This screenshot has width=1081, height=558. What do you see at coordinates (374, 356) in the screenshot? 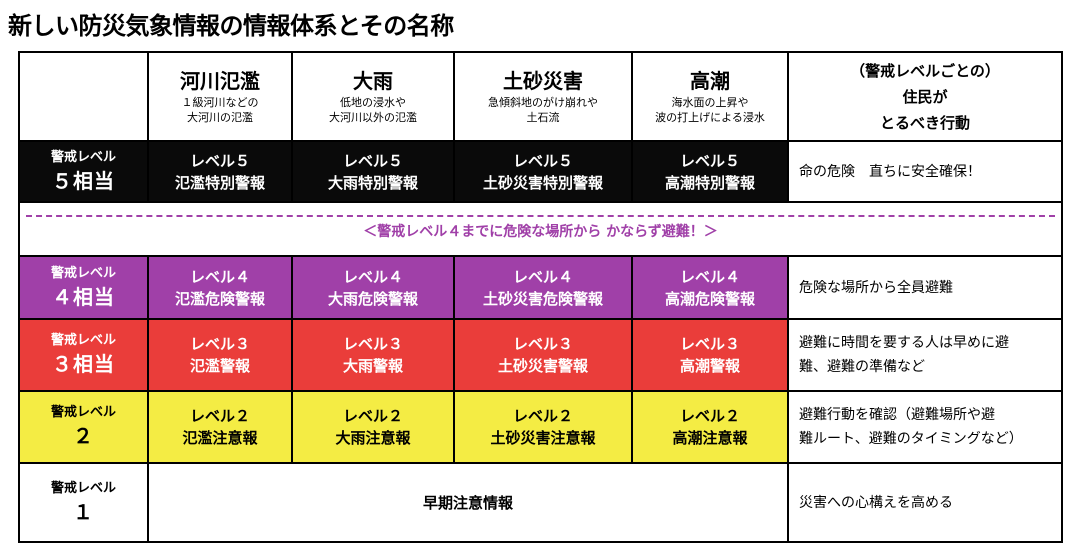
I see `warning-cell: レベル３ 大雨警報` at bounding box center [374, 356].